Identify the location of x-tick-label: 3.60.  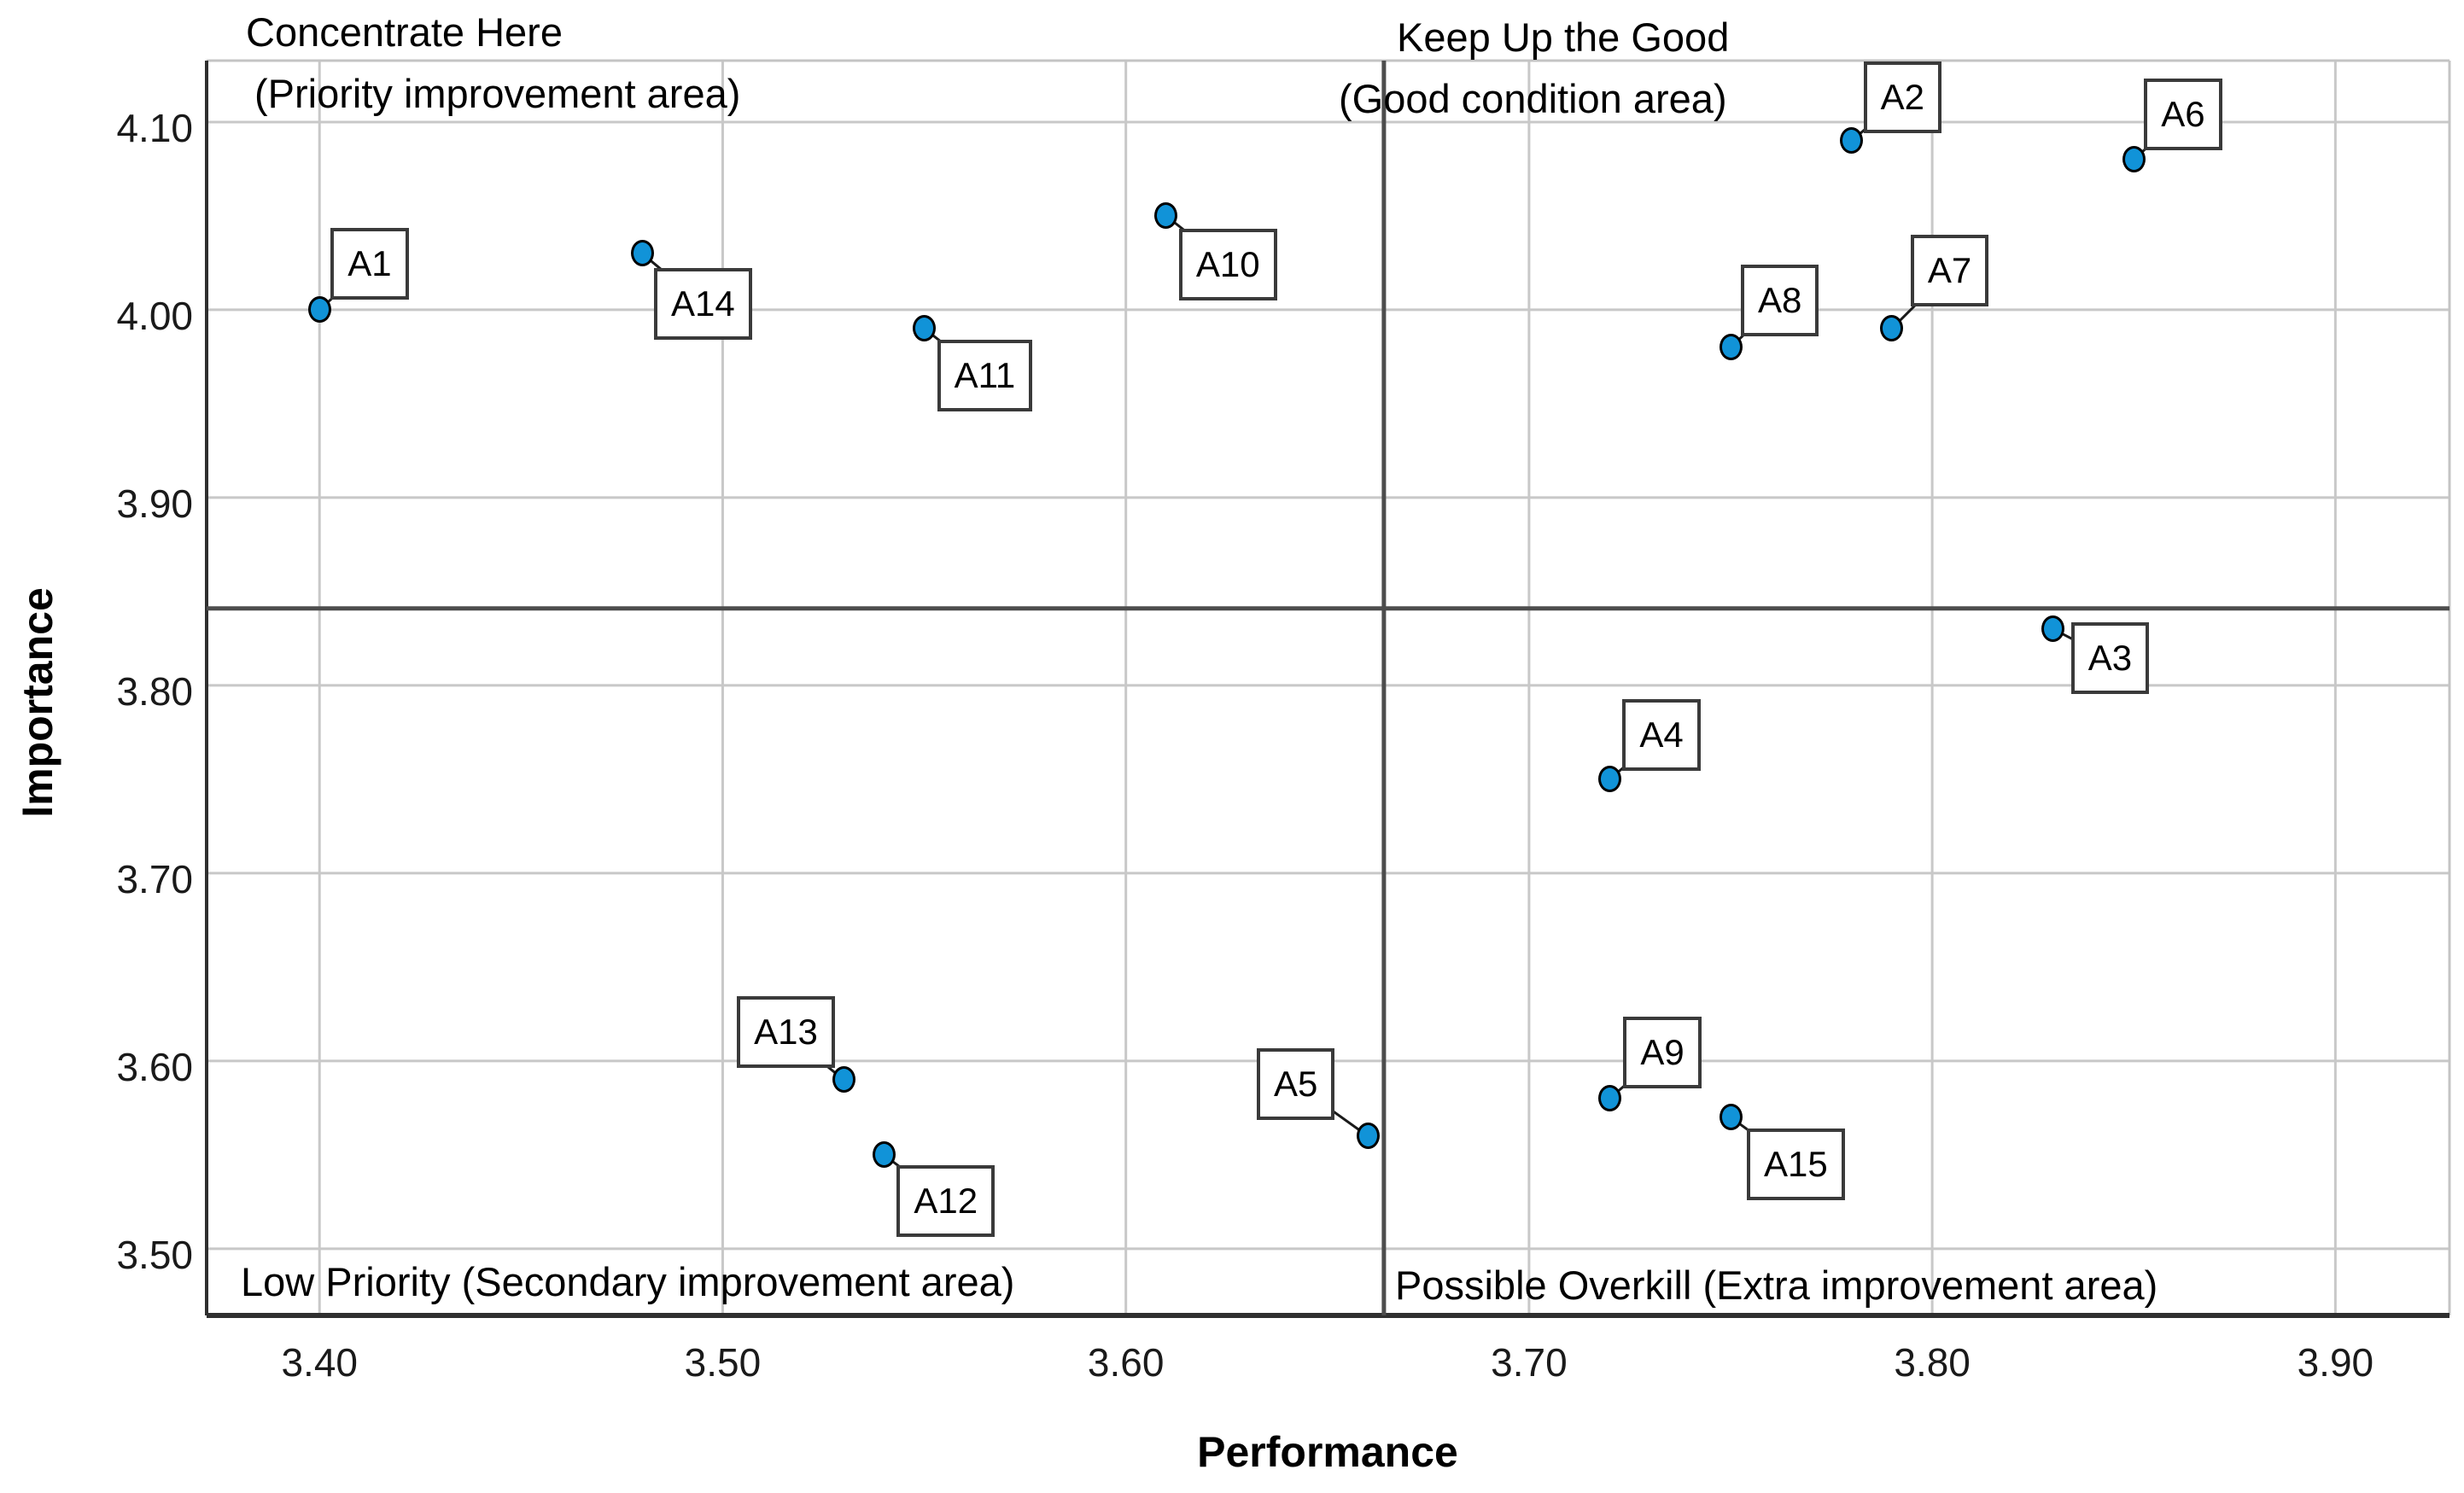
(1126, 1362).